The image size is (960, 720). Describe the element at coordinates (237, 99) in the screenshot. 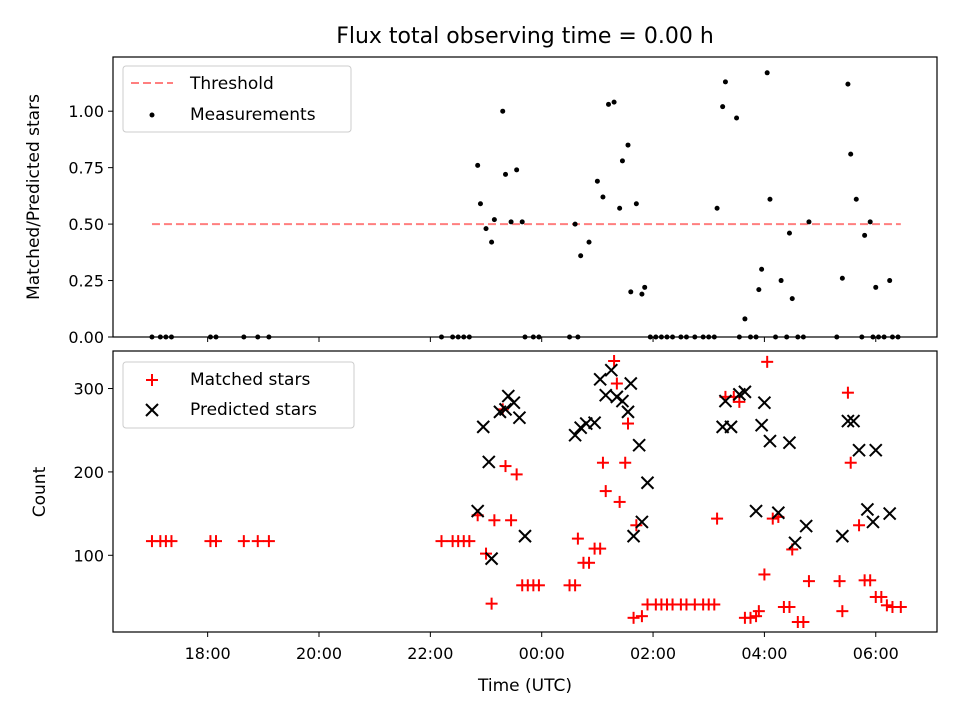

I see `top-legend: Threshold Measurements` at that location.